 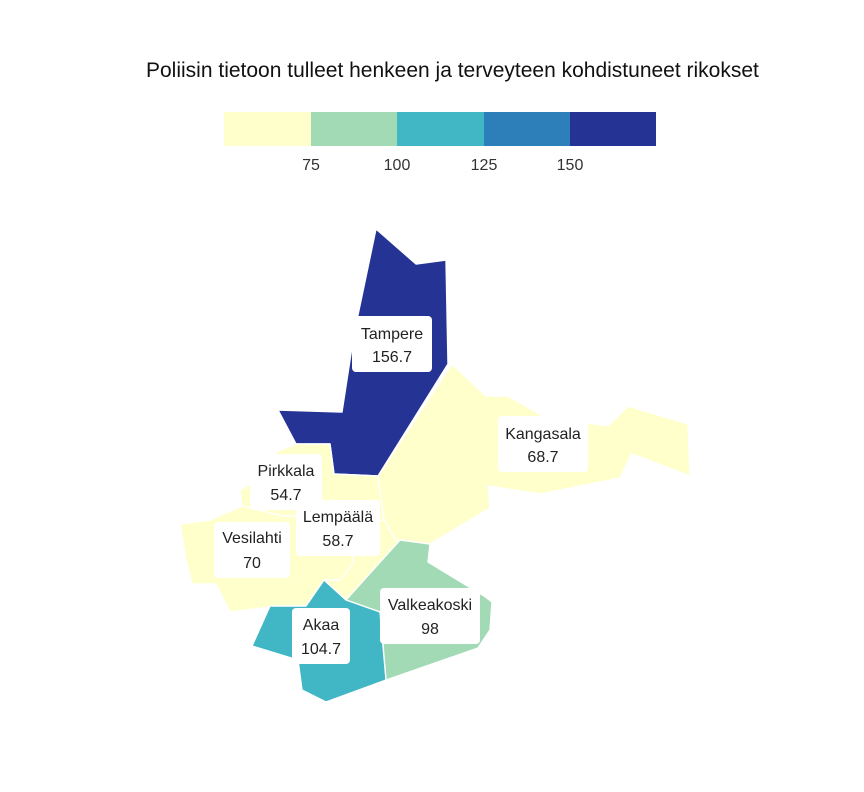 I want to click on label-kangasala-value: 68.7, so click(x=542, y=457).